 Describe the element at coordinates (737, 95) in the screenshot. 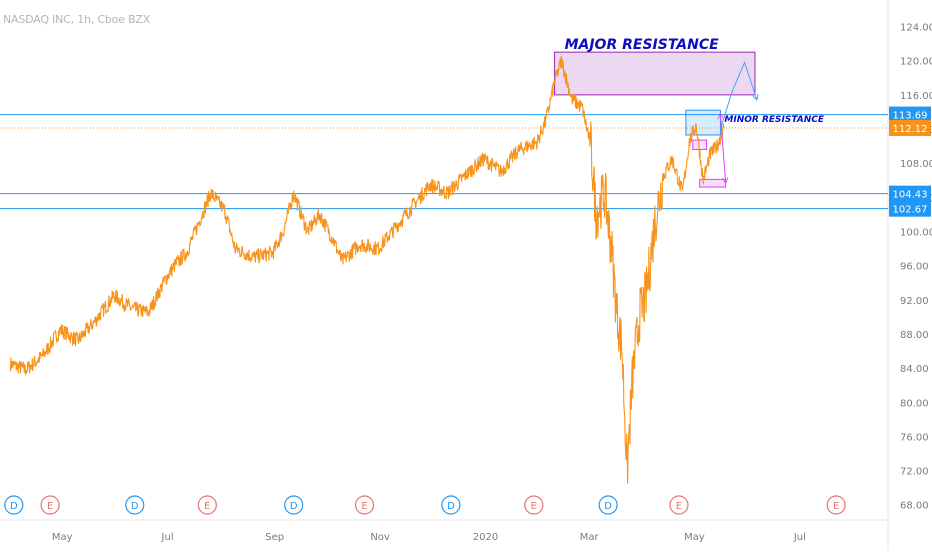

I see `projection-up-arrow` at that location.